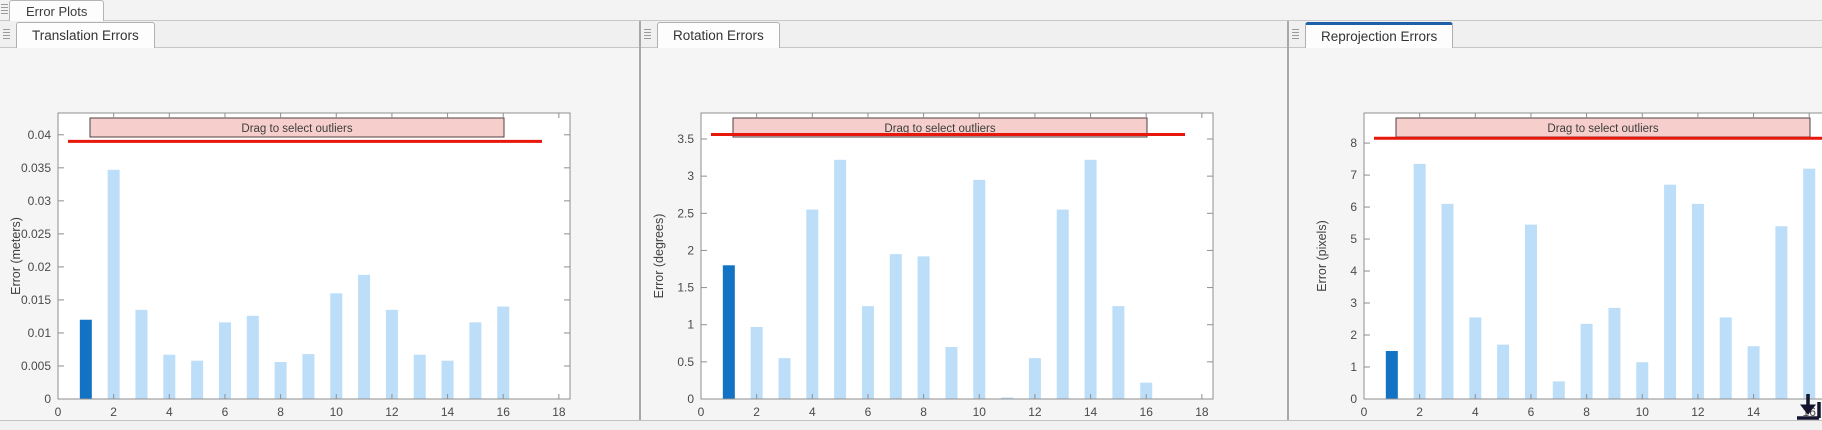 This screenshot has height=430, width=1822. What do you see at coordinates (40, 333) in the screenshot?
I see `y-tick-label: 0.01` at bounding box center [40, 333].